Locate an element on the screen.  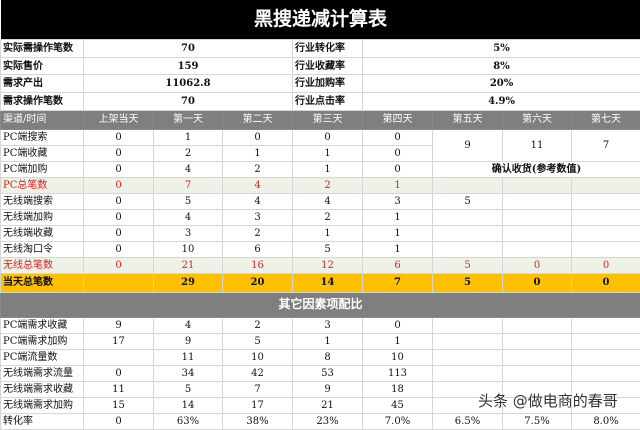
info-value: 70 is located at coordinates (188, 102).